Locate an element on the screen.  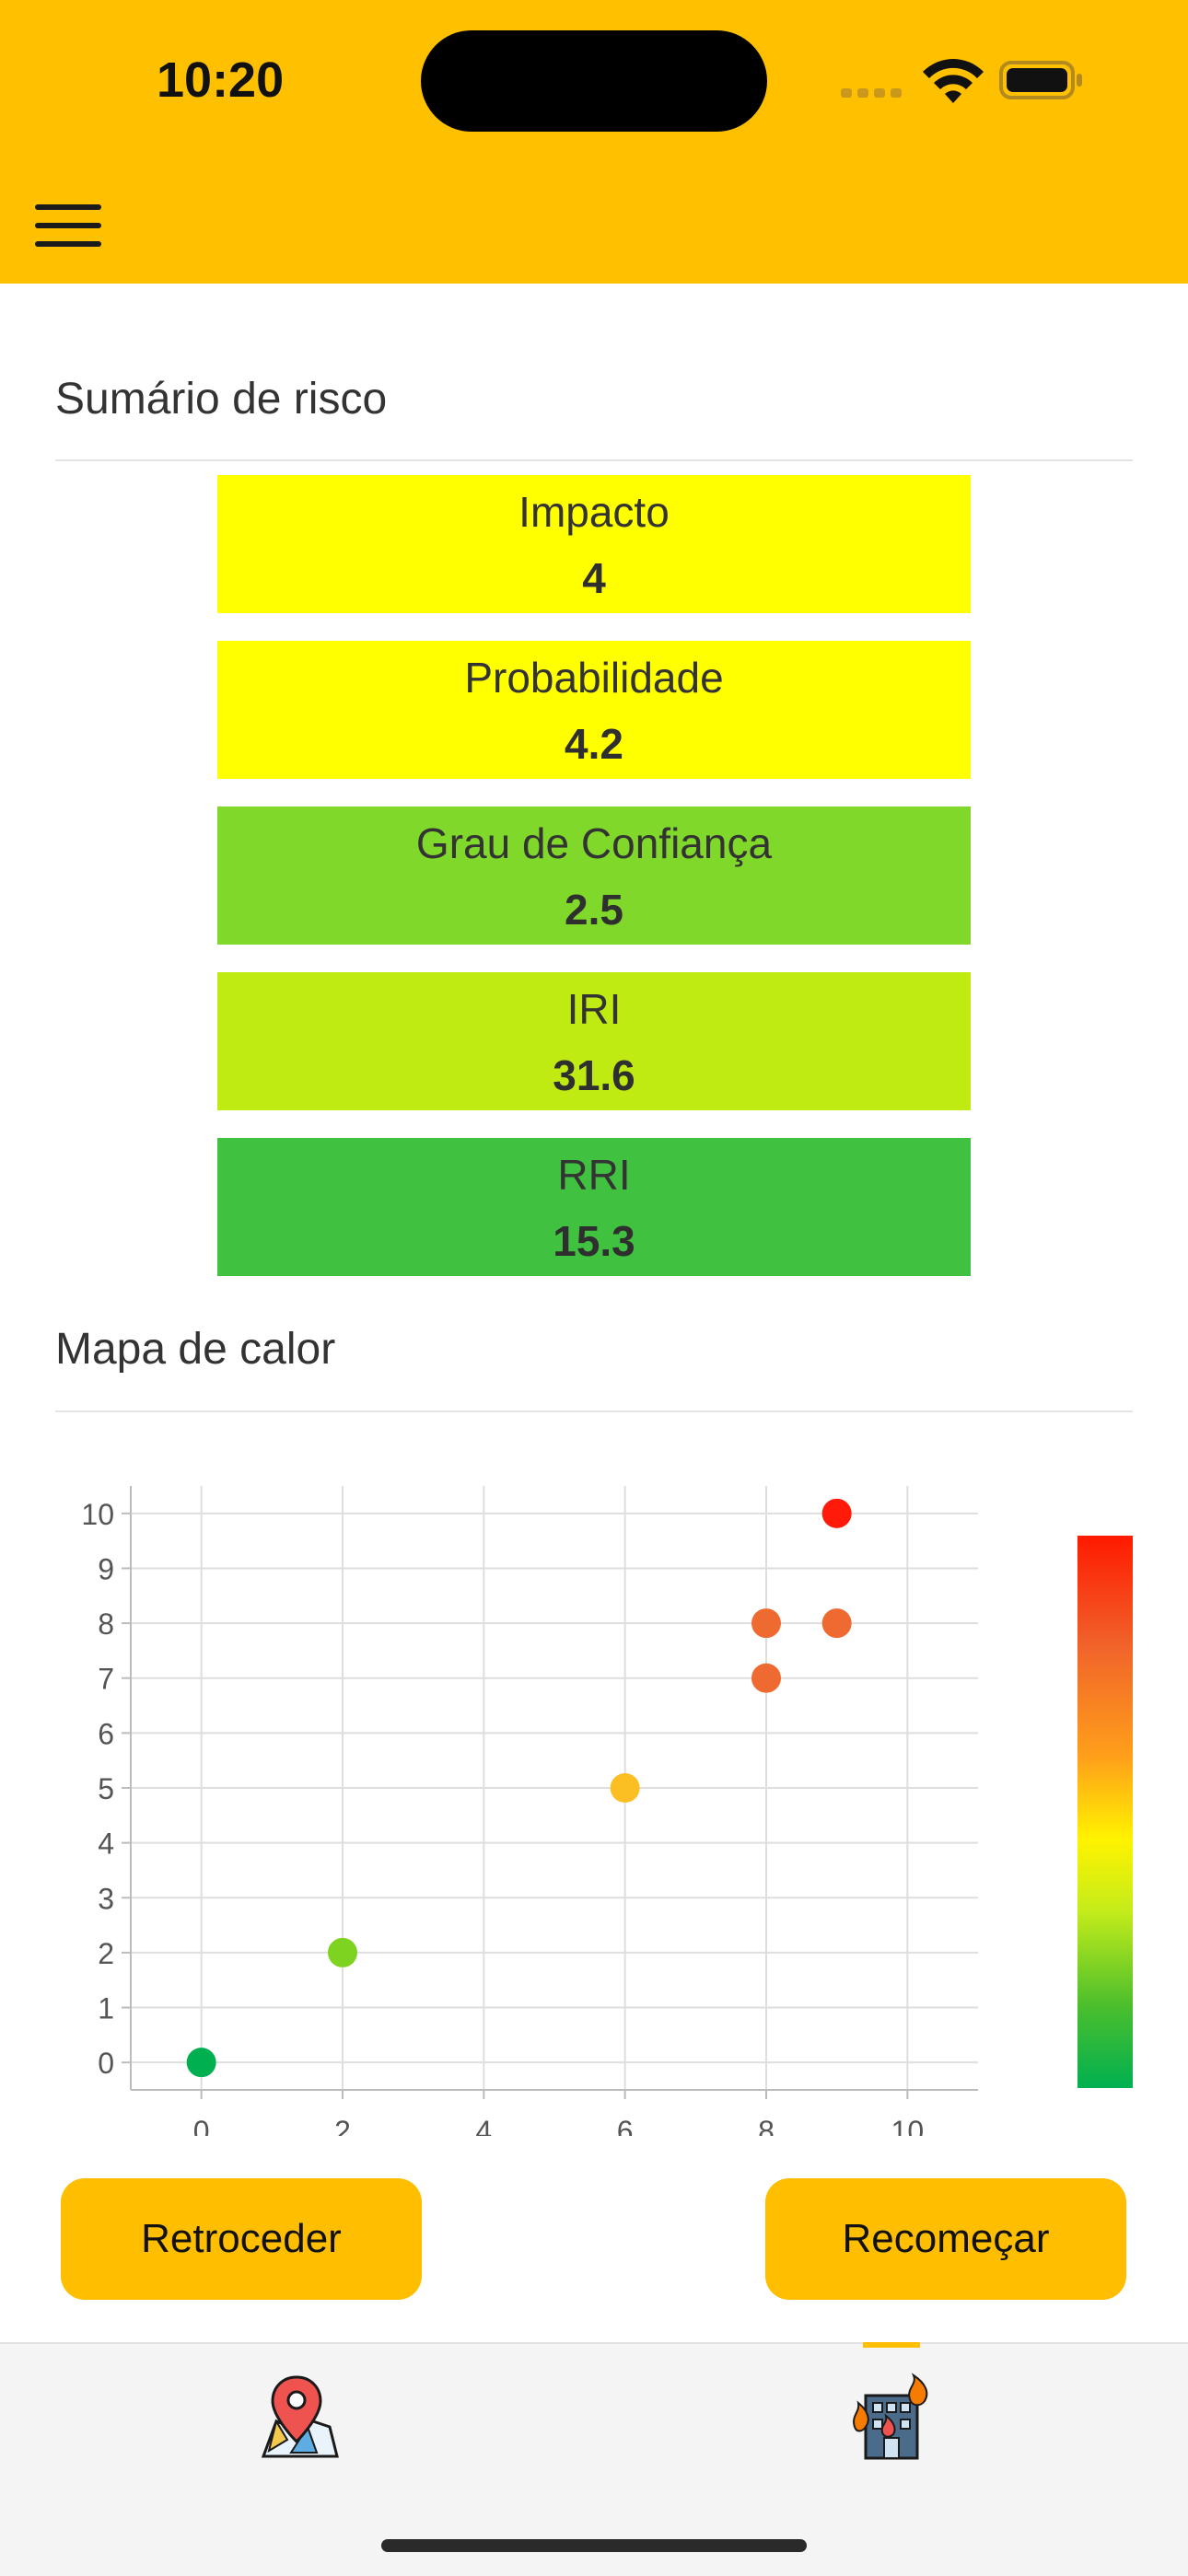
y-tick-label: 3 is located at coordinates (106, 1898).